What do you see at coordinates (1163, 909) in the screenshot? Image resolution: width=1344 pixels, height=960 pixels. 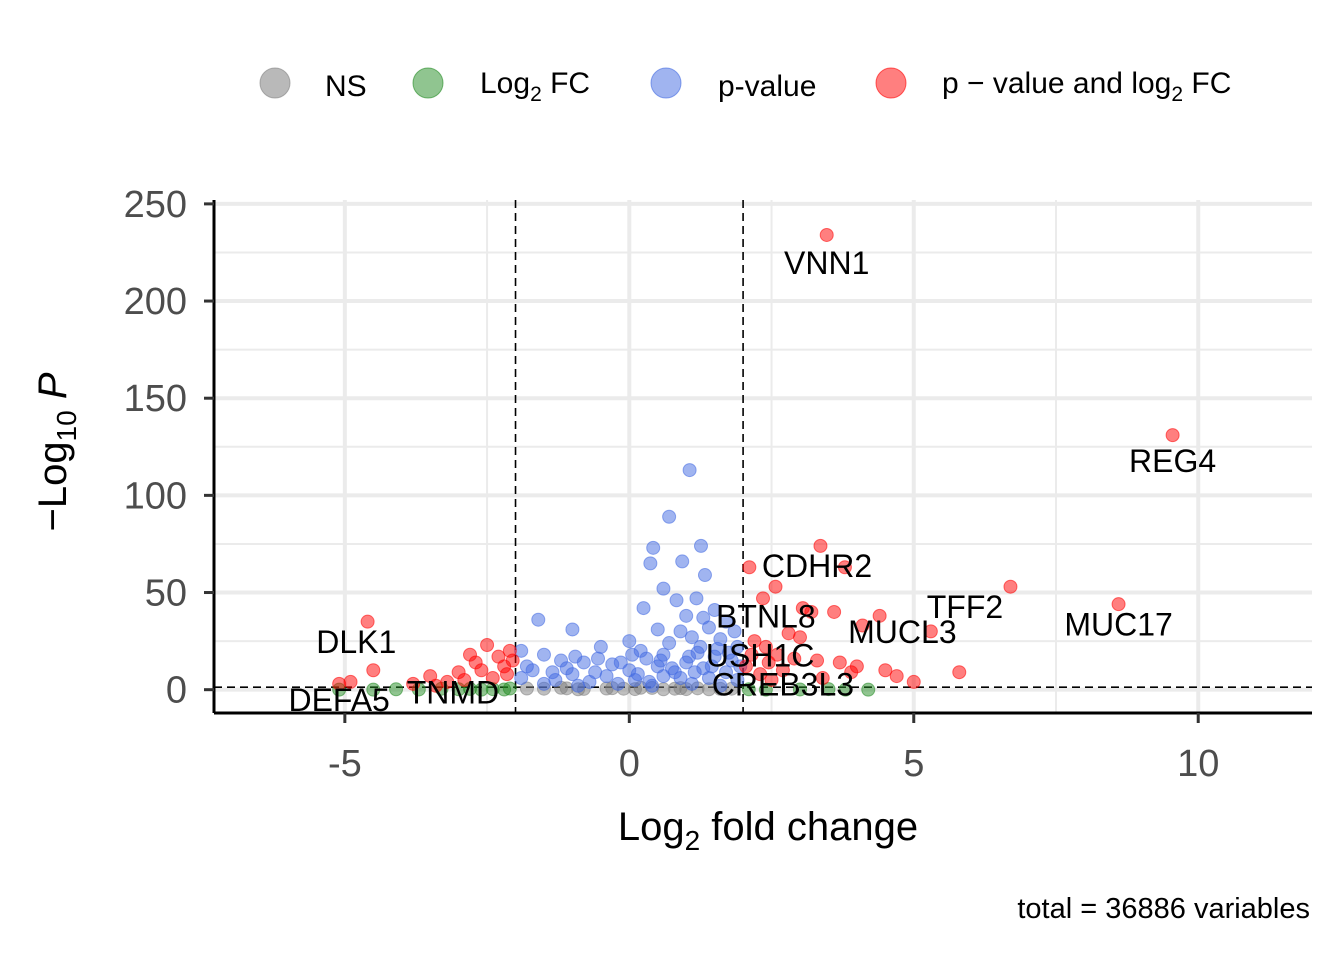 I see `caption: total = 36886 variables` at bounding box center [1163, 909].